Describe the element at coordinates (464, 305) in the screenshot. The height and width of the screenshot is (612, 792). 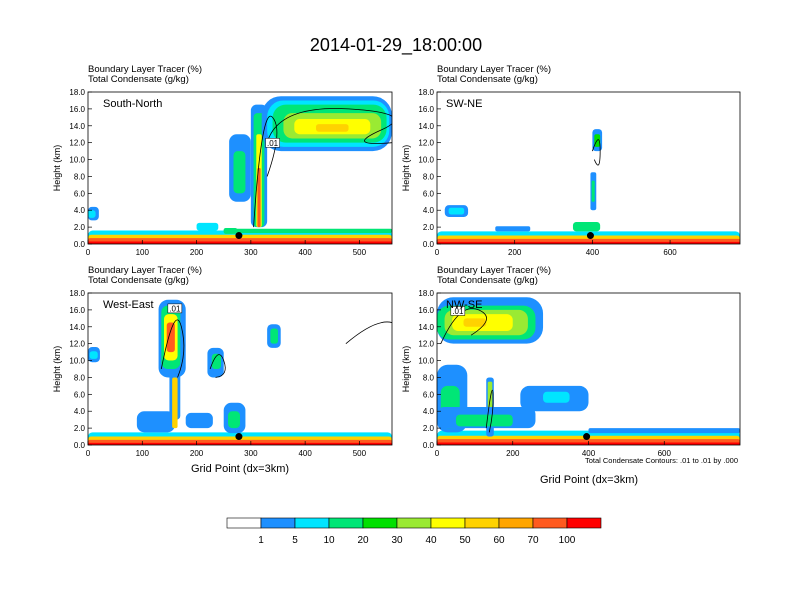
I see `panel-label: NW-SE` at that location.